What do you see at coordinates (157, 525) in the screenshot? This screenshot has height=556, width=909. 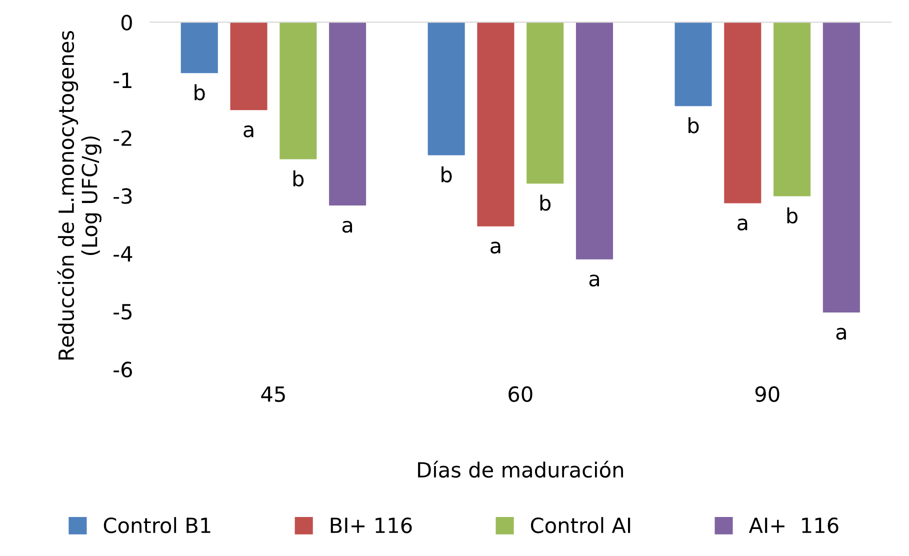 I see `legend-label: Control B1` at bounding box center [157, 525].